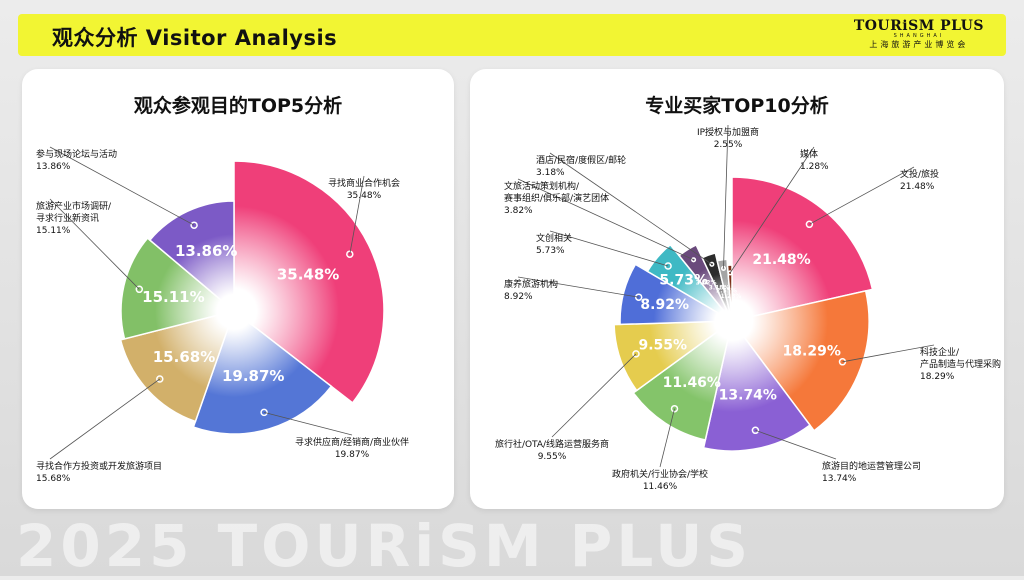 This screenshot has height=580, width=1024. Describe the element at coordinates (384, 546) in the screenshot. I see `watermark-text: 2025 TOURiSM PLUS` at that location.